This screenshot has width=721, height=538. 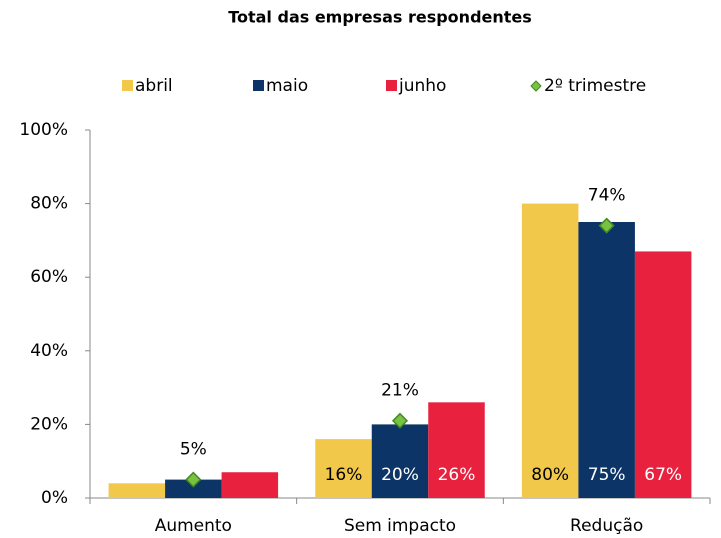 What do you see at coordinates (400, 526) in the screenshot?
I see `x-tick-label: Sem impacto` at bounding box center [400, 526].